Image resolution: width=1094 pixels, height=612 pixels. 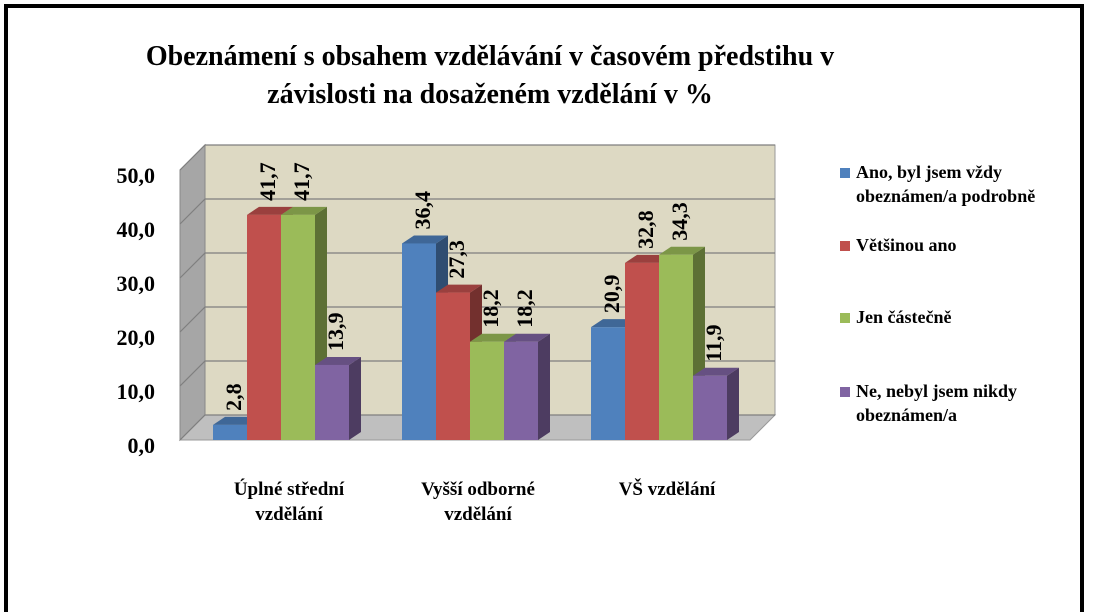 I want to click on value-label: 36,4, so click(x=422, y=210).